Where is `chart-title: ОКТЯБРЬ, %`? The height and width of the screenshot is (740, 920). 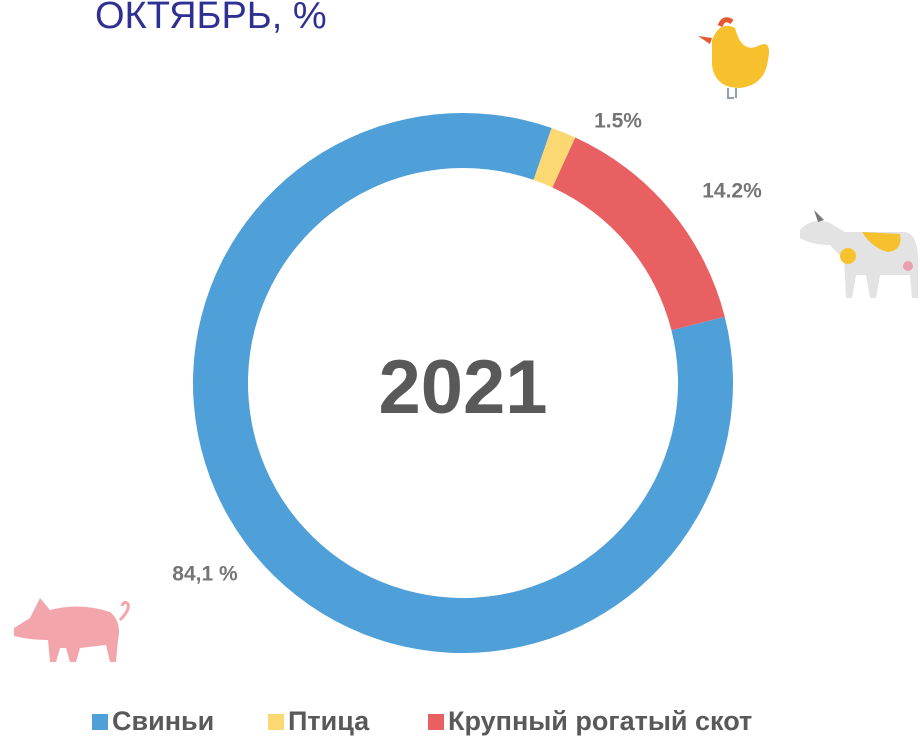
chart-title: ОКТЯБРЬ, % is located at coordinates (211, 18).